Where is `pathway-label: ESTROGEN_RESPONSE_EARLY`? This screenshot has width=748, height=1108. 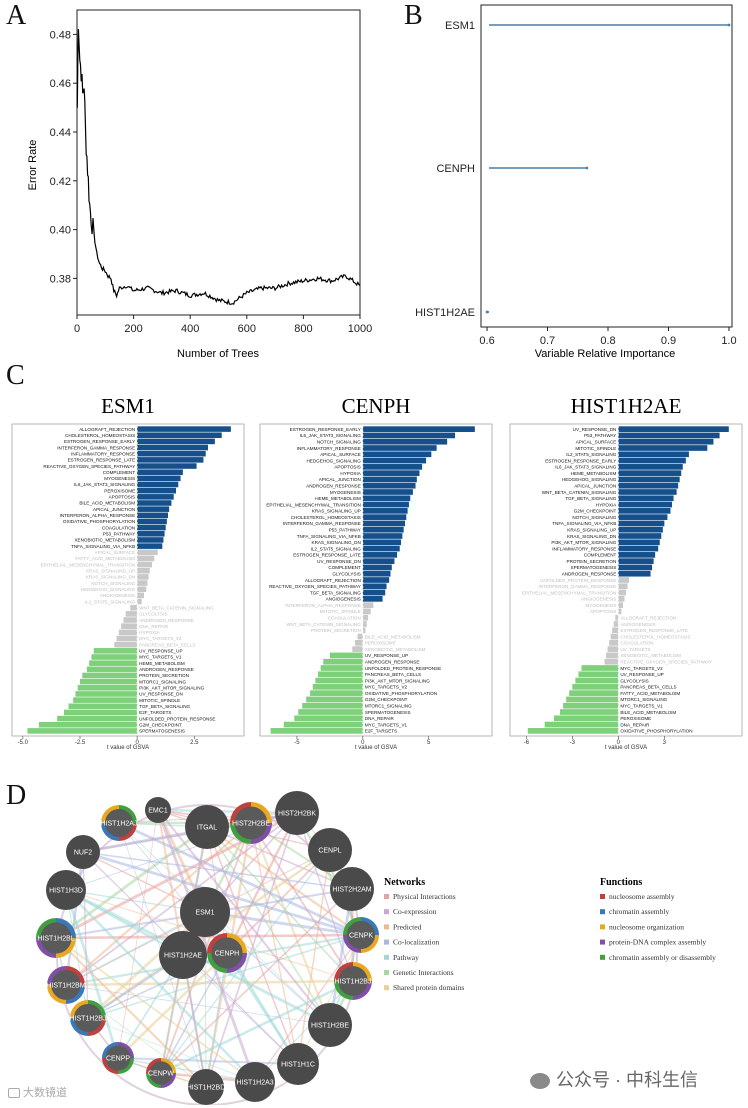
pathway-label: ESTROGEN_RESPONSE_EARLY is located at coordinates (99, 441).